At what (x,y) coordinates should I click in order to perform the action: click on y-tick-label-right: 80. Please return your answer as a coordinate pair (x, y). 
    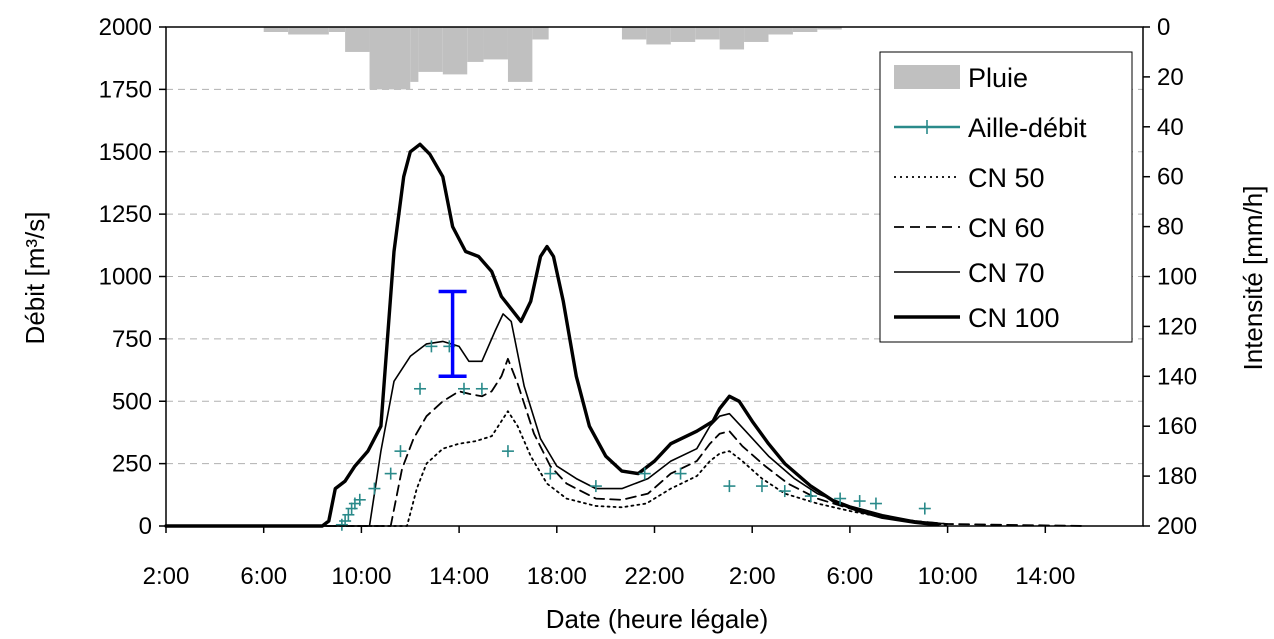
    Looking at the image, I should click on (1170, 227).